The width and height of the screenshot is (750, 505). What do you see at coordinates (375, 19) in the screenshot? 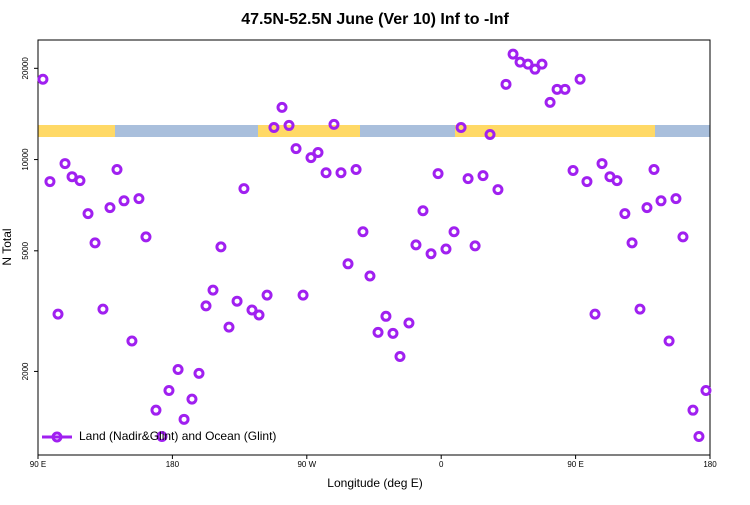
I see `chart-title: 47.5N-52.5N June (Ver 10) Inf to -Inf` at bounding box center [375, 19].